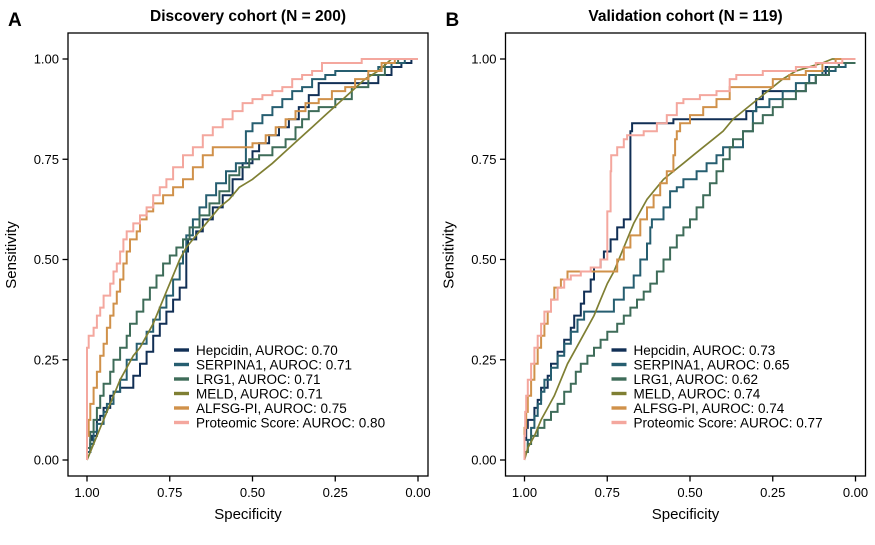 The image size is (875, 545). I want to click on panel-b-letter: B, so click(453, 20).